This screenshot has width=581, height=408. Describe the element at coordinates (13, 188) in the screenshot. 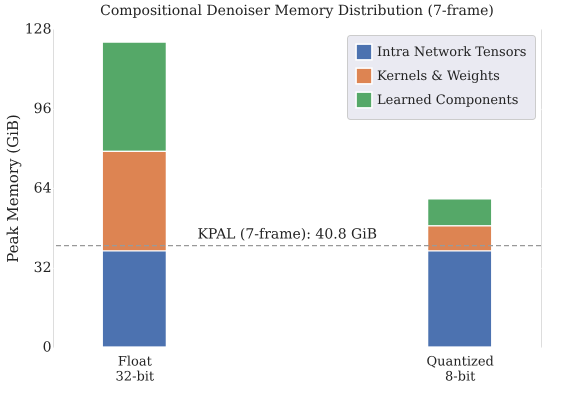

I see `y-axis-title: Peak Memory (GiB)` at that location.